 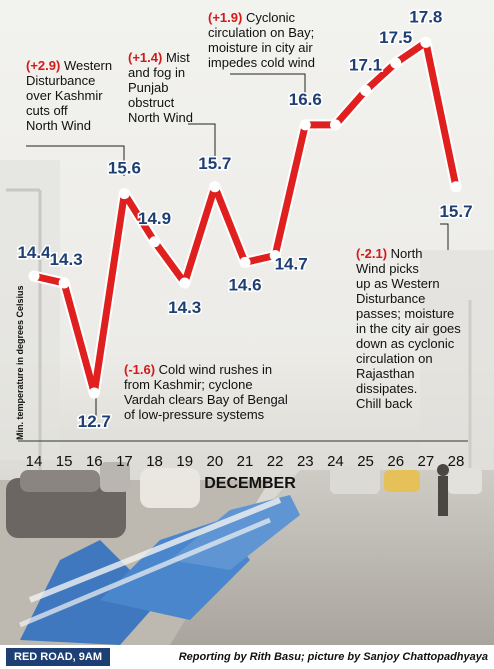 What do you see at coordinates (215, 461) in the screenshot?
I see `x-tick-label: 20` at bounding box center [215, 461].